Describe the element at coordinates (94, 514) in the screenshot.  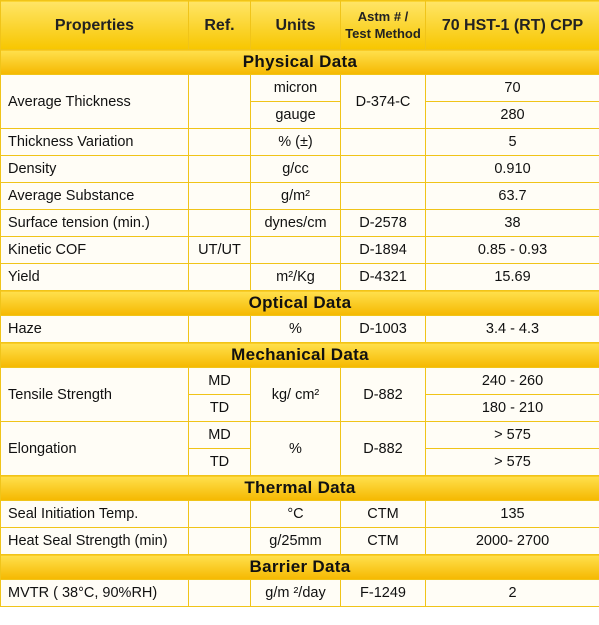
I see `property-cell: Seal Initiation Temp.` at that location.